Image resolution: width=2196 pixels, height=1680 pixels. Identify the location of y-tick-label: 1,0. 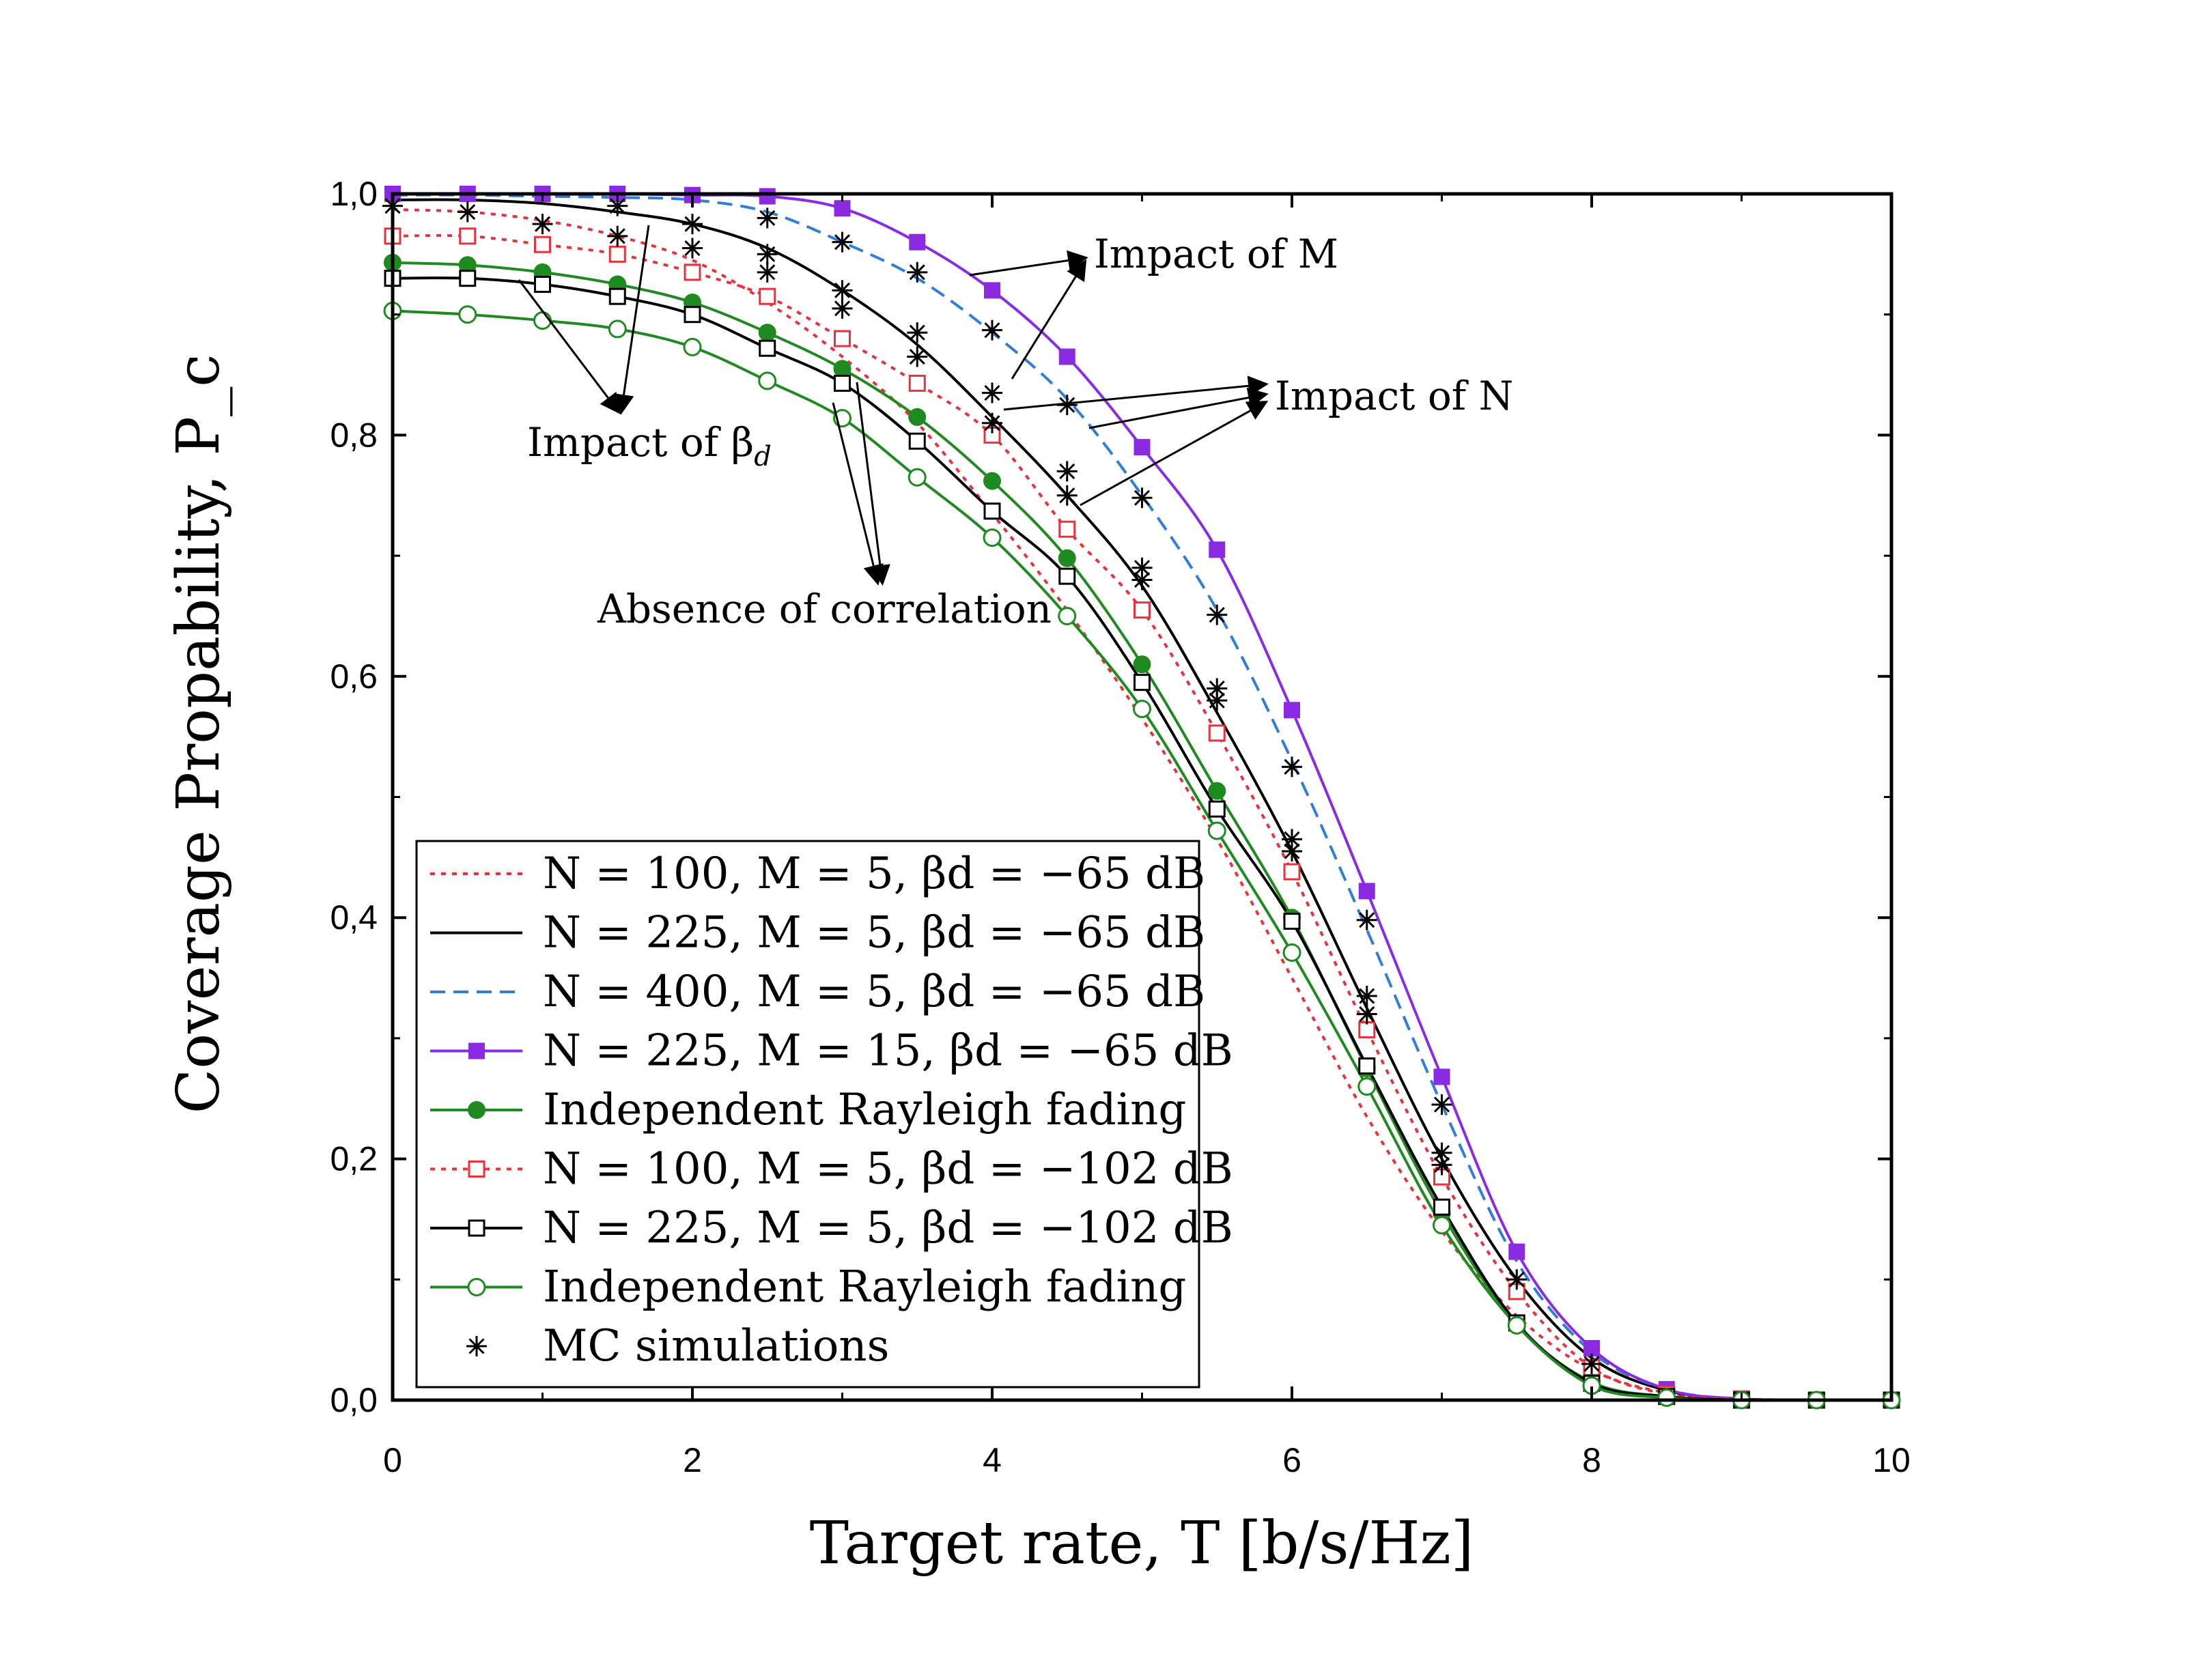
(354, 194).